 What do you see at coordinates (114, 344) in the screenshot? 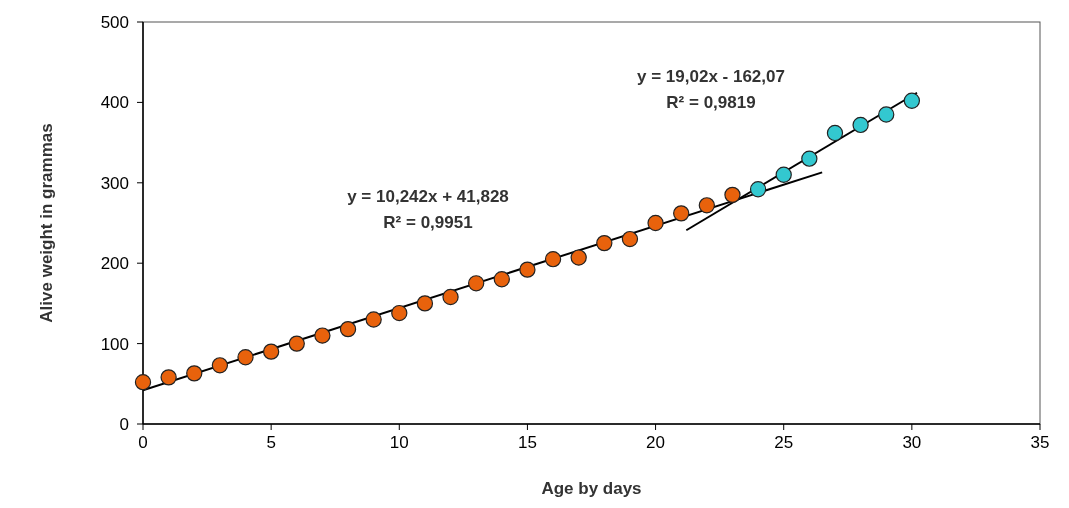
I see `y-tick-label: 100` at bounding box center [114, 344].